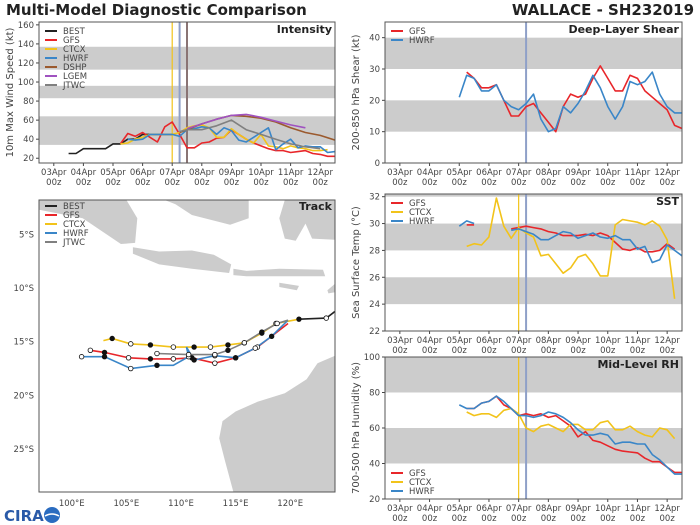  I want to click on legend-item-hwrf: HWRF, so click(413, 492).